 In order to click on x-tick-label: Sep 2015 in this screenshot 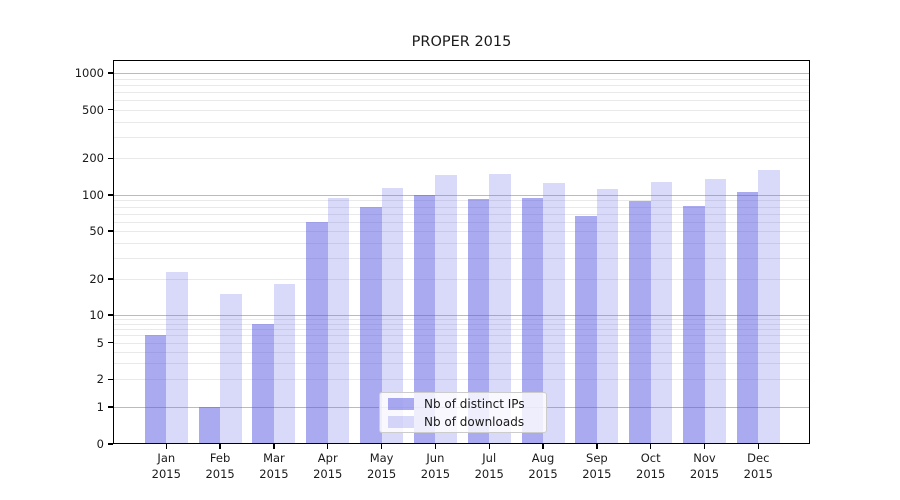, I will do `click(597, 466)`.